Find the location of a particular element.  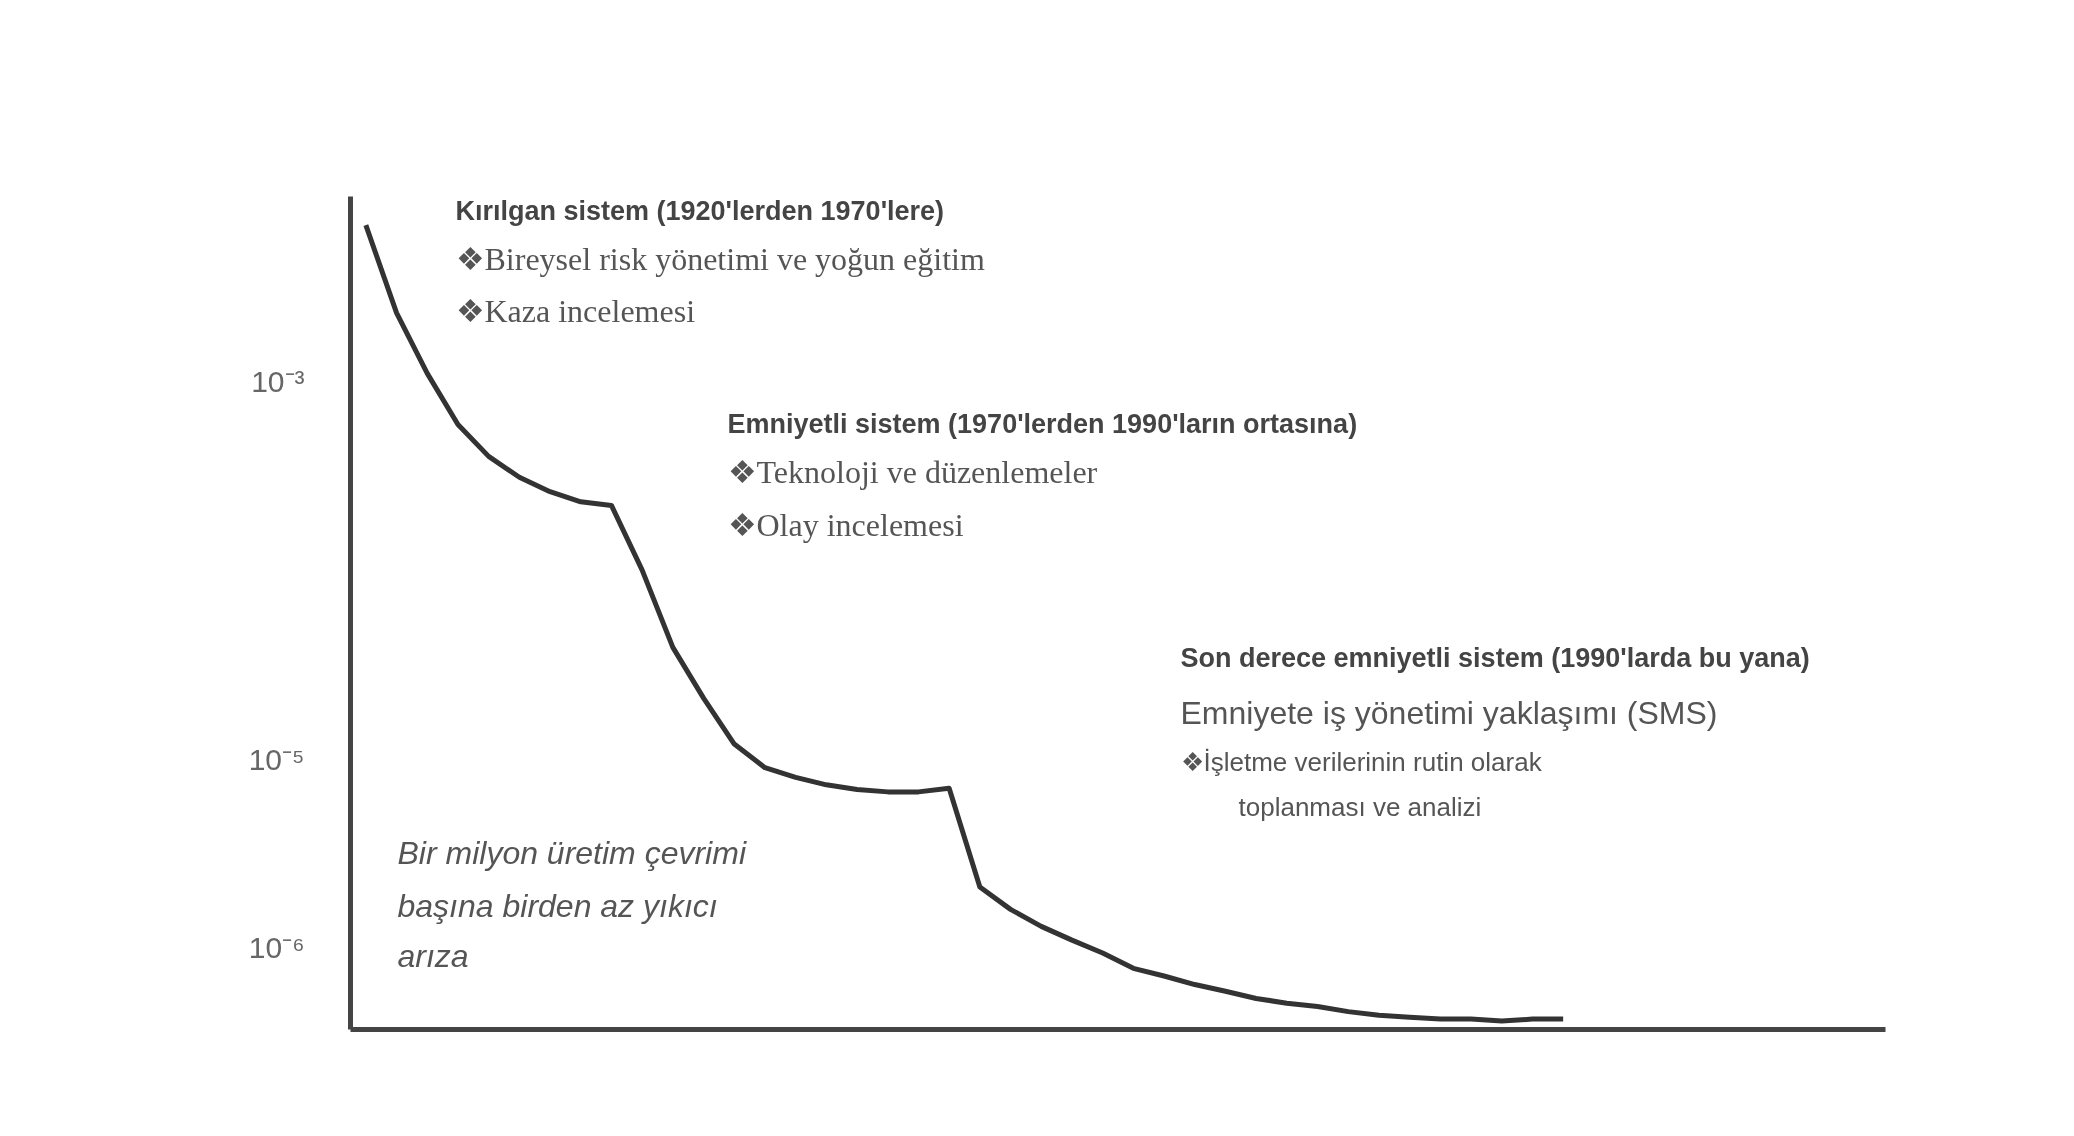

y-tick-label: 10⁻⁶ is located at coordinates (276, 948).